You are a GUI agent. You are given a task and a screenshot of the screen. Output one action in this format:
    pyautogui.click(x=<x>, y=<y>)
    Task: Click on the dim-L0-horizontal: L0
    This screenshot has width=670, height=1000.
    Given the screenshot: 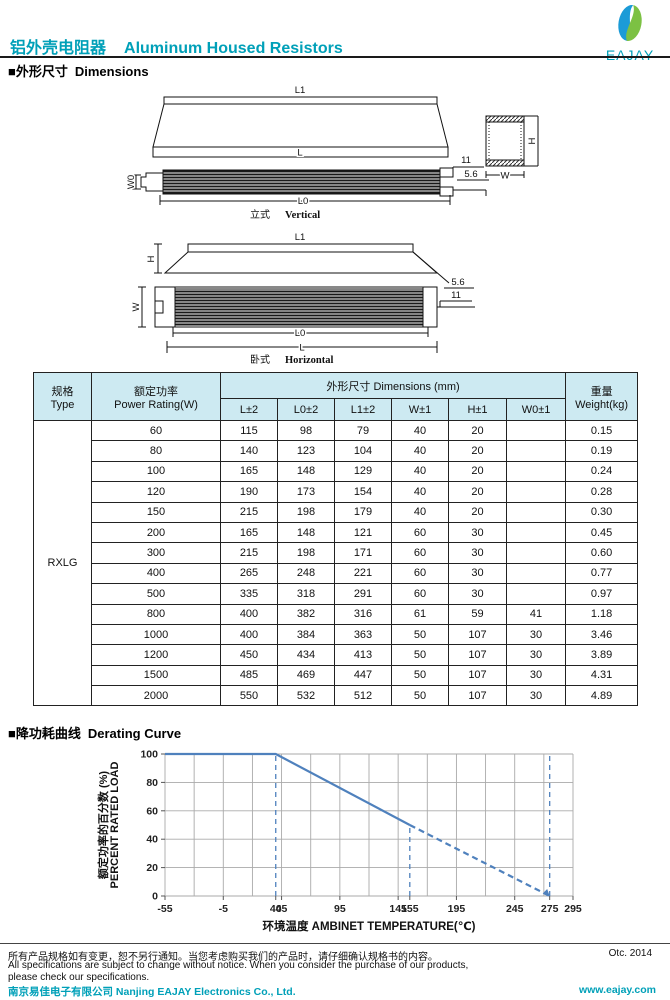 What is the action you would take?
    pyautogui.click(x=300, y=333)
    